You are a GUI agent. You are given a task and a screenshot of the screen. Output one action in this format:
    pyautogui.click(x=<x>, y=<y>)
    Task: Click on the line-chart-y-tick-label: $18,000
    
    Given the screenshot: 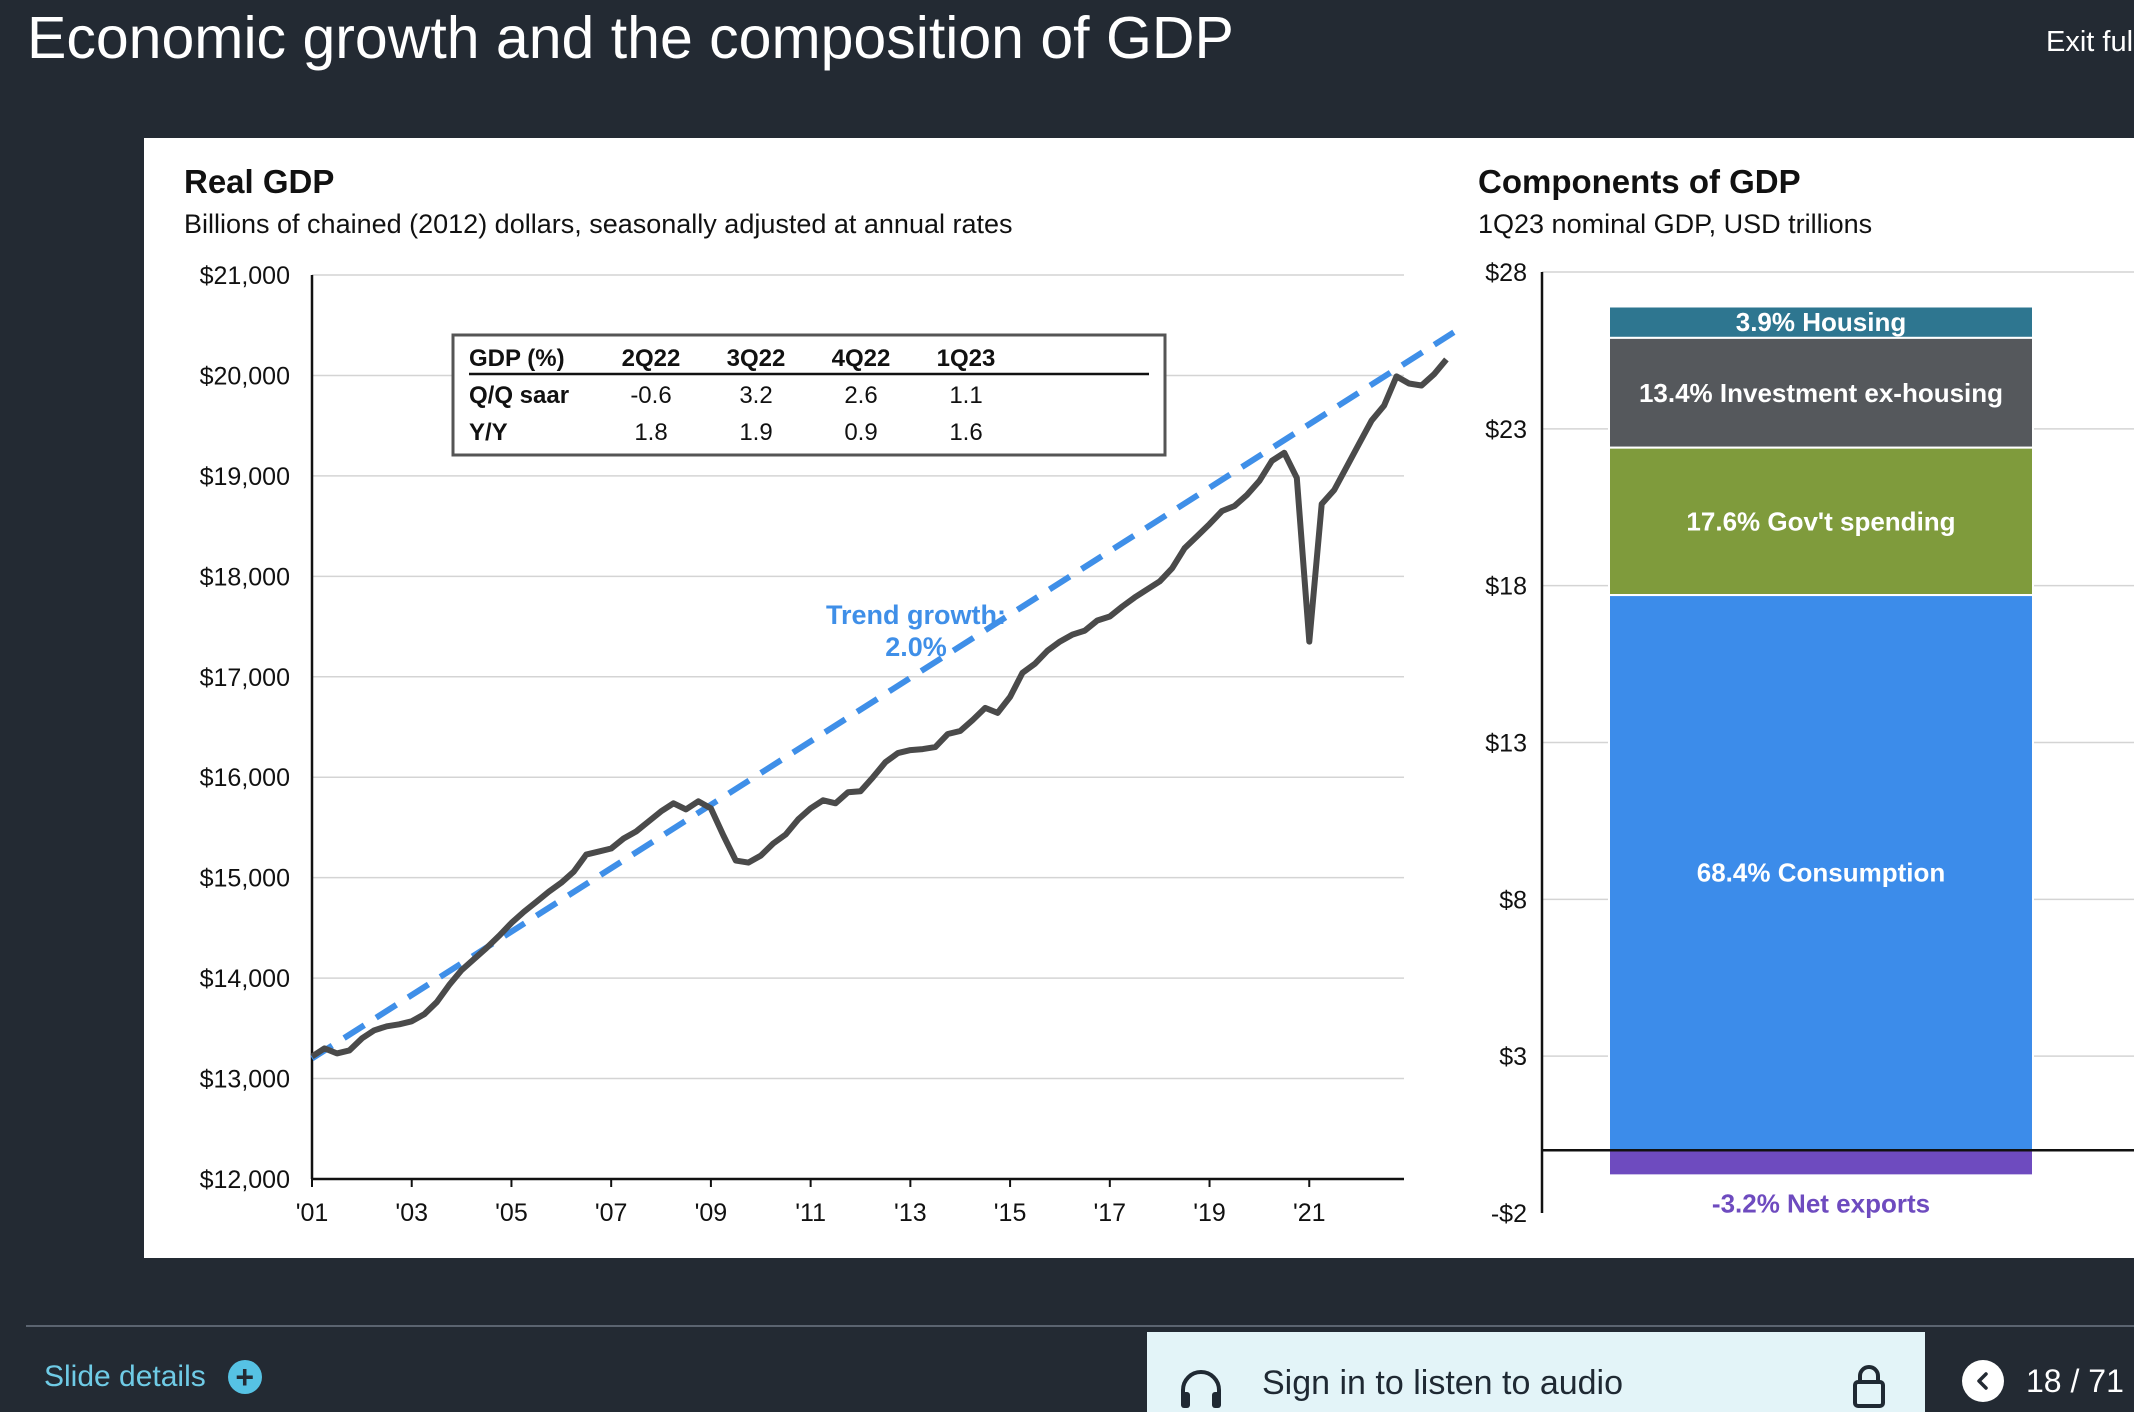 What is the action you would take?
    pyautogui.click(x=245, y=577)
    